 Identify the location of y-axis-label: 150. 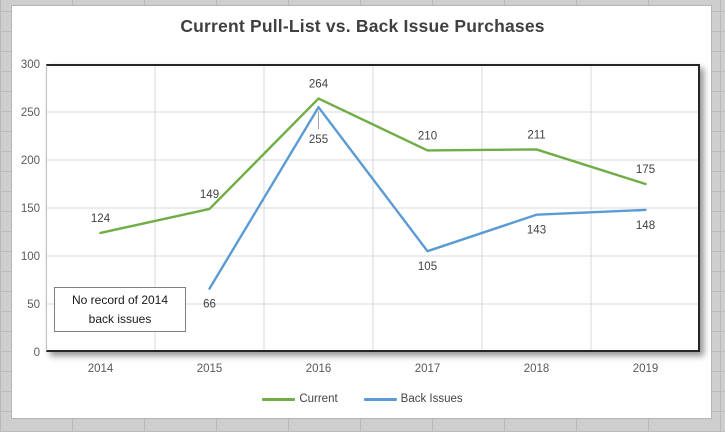
(30, 209).